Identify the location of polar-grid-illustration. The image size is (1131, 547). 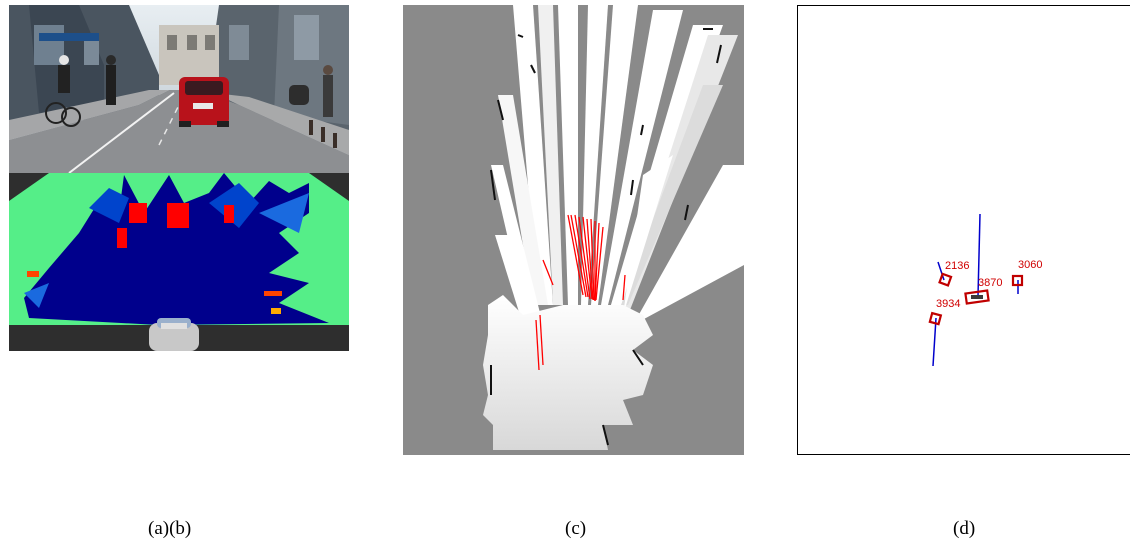
(179, 262).